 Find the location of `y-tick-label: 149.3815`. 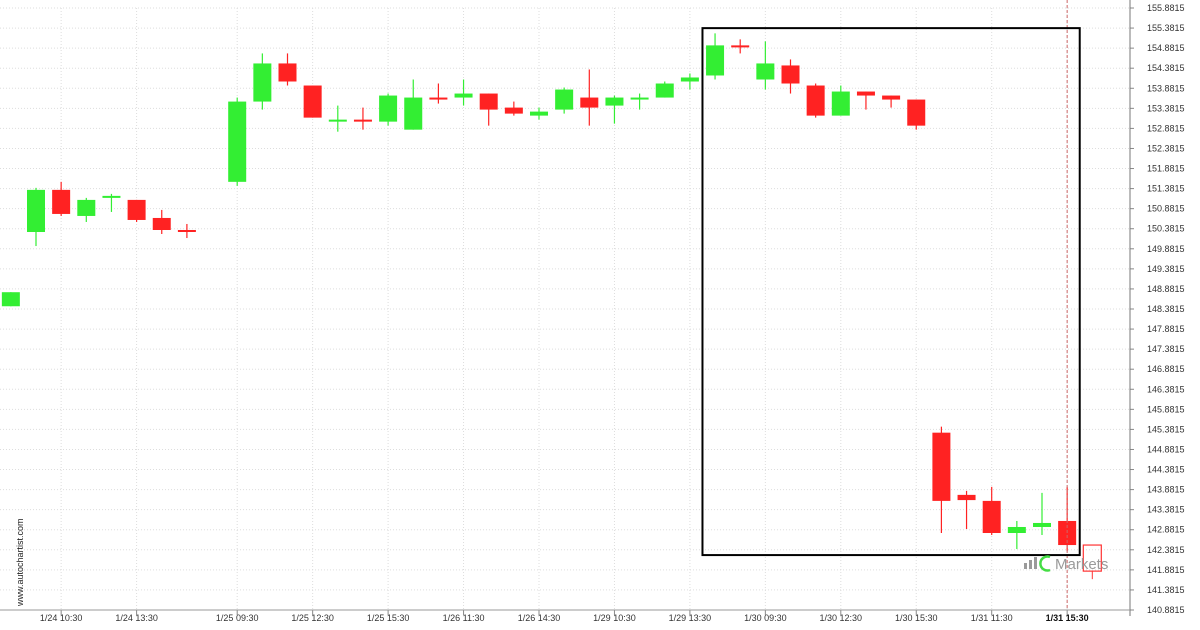

y-tick-label: 149.3815 is located at coordinates (1166, 269).